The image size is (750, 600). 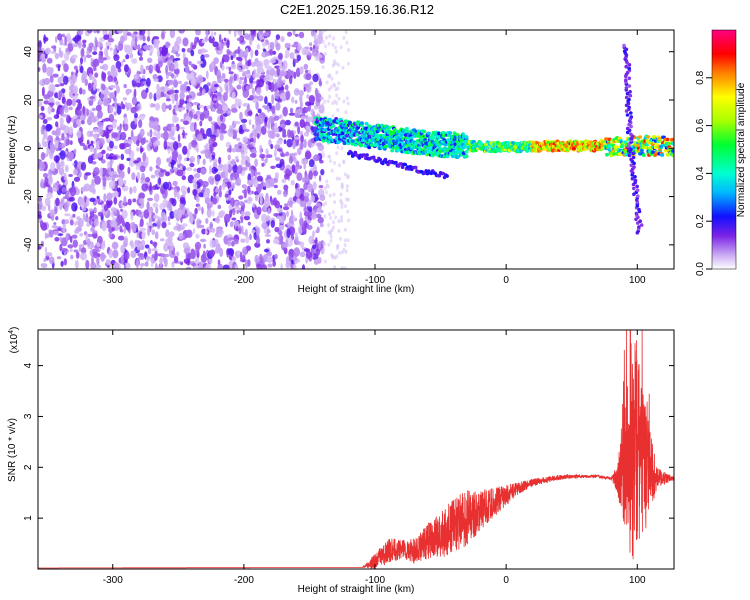 I want to click on colorbar-tick-label: 0.0, so click(x=700, y=269).